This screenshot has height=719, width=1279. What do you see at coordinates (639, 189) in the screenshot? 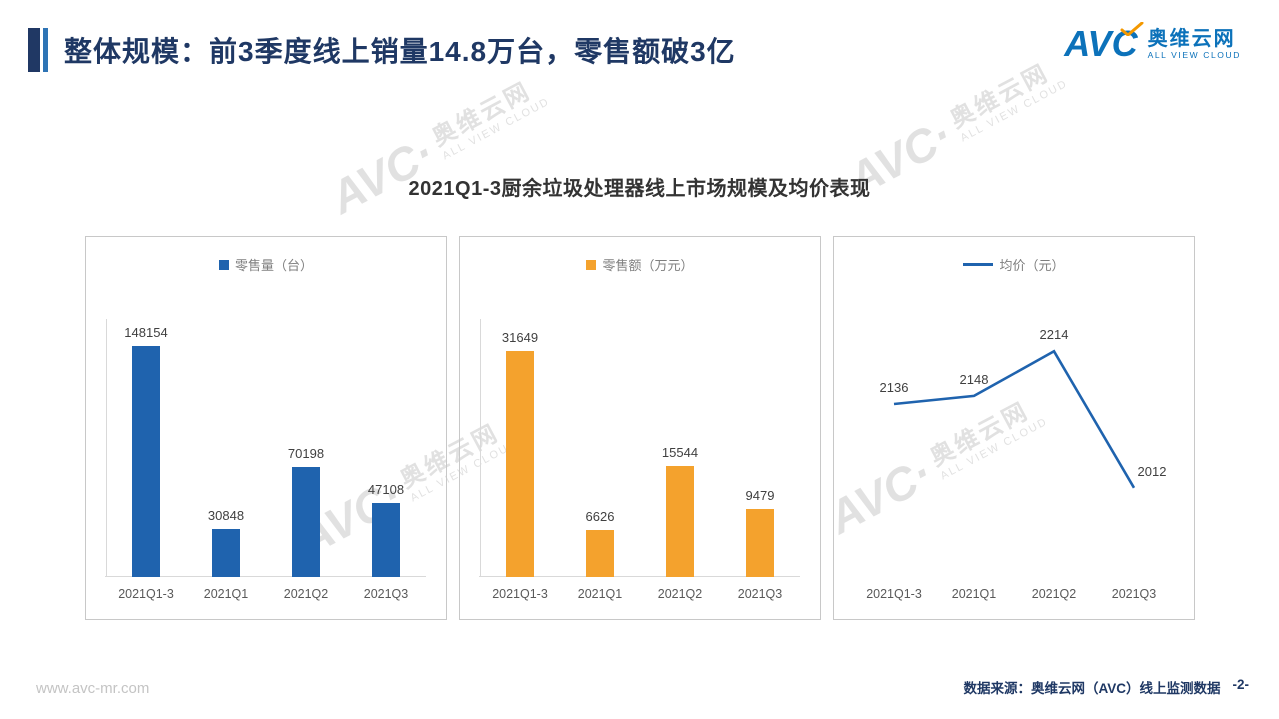
I see `chart-group-title: 2021Q1-3厨余垃圾处理器线上市场规模及均价表现` at bounding box center [639, 189].